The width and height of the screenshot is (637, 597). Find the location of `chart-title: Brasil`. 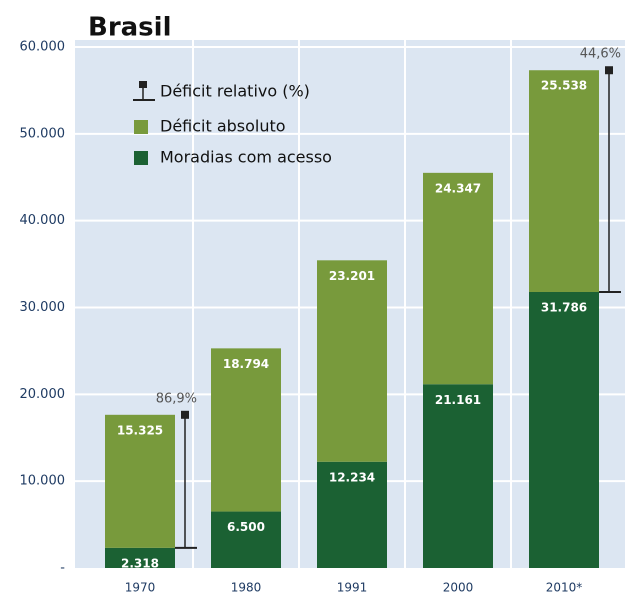

chart-title: Brasil is located at coordinates (129, 28).